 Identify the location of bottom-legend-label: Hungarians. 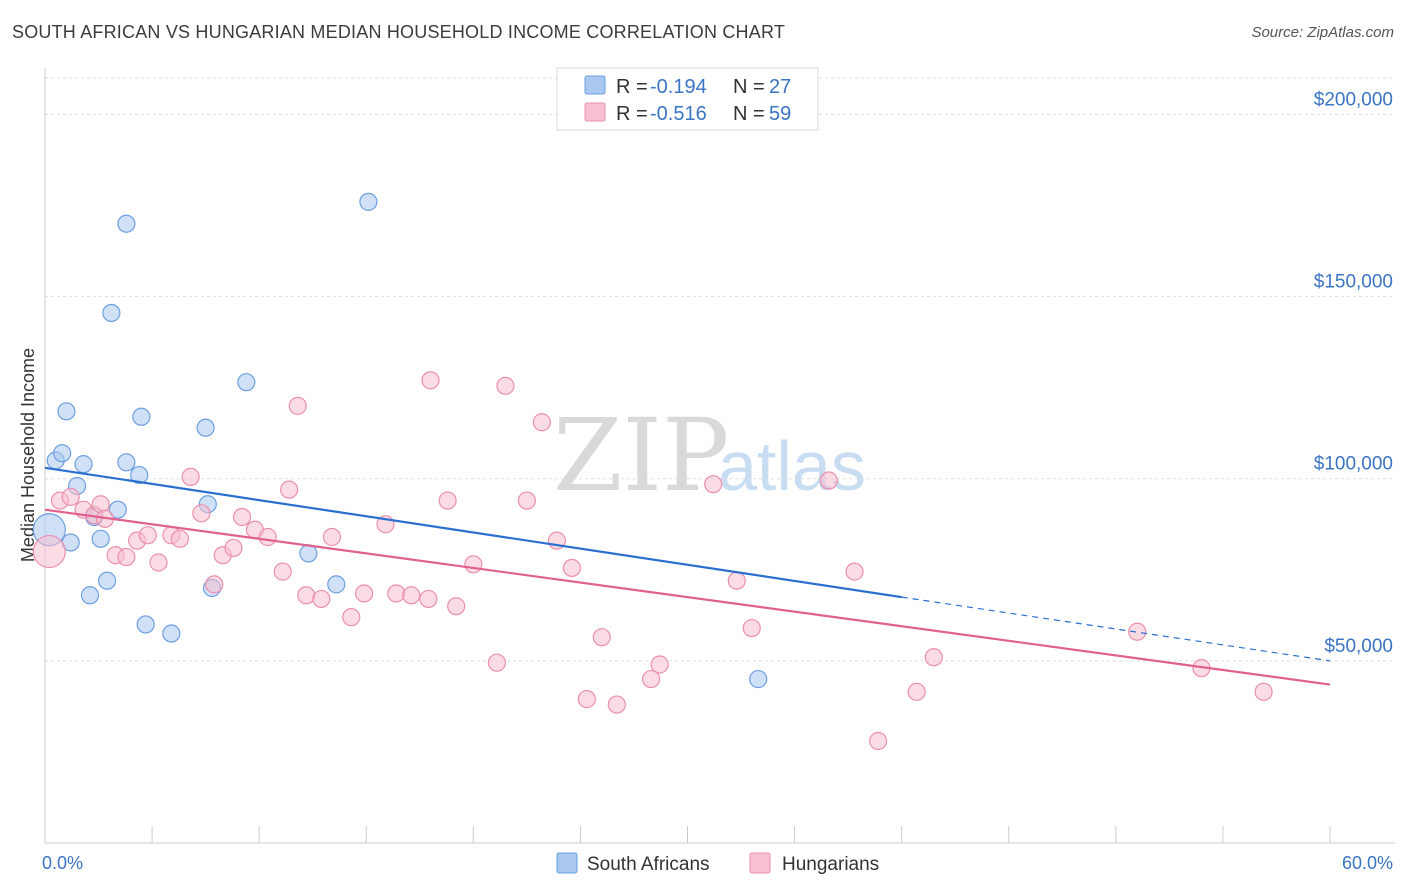
(830, 864).